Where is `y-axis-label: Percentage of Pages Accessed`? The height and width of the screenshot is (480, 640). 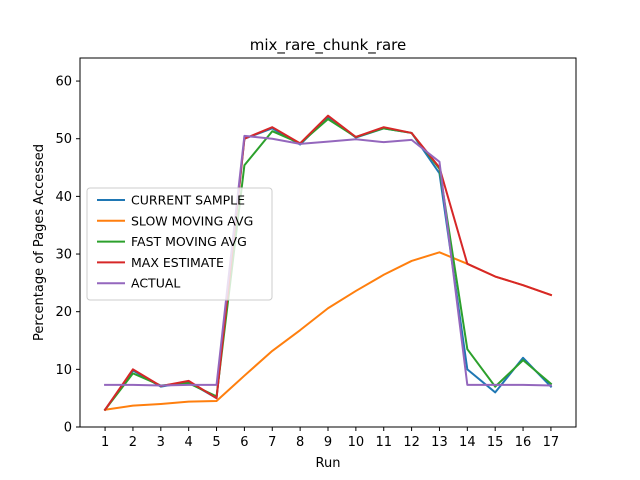 y-axis-label: Percentage of Pages Accessed is located at coordinates (39, 242).